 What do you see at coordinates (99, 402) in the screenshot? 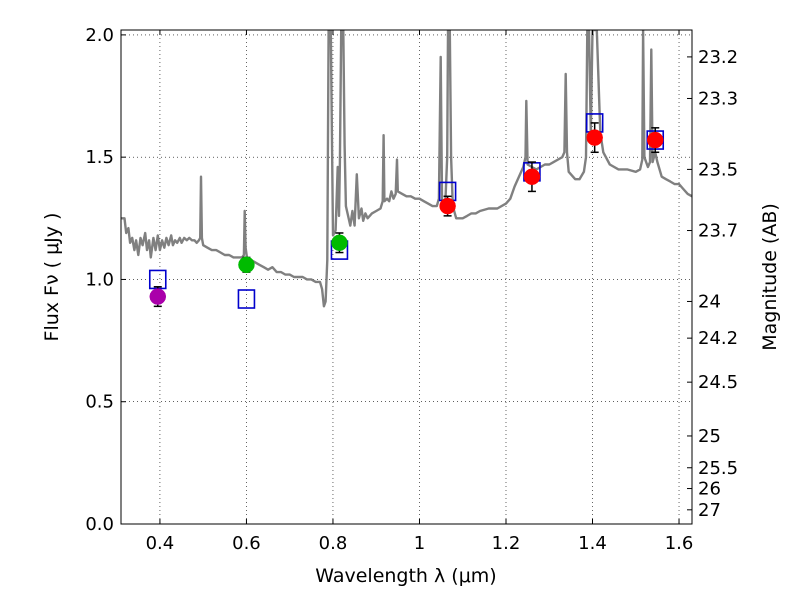
I see `y-tick-label: 0.5` at bounding box center [99, 402].